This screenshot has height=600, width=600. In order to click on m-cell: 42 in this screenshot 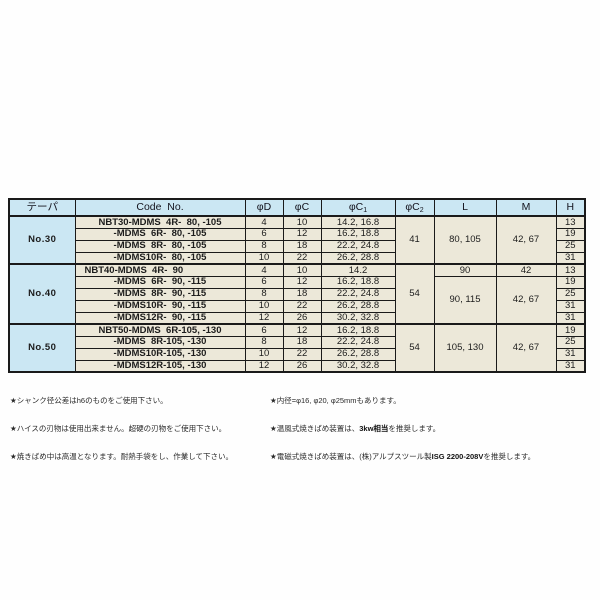, I will do `click(526, 270)`.